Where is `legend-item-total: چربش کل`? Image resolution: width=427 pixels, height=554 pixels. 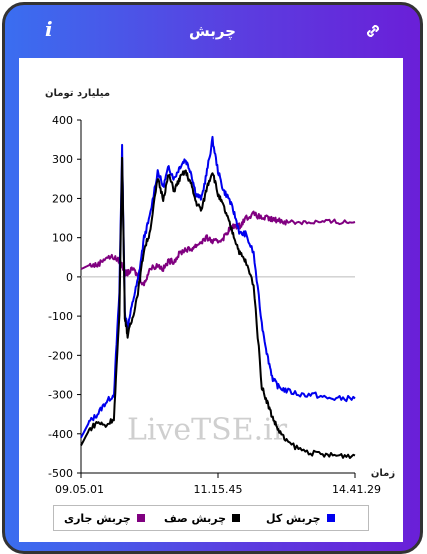 legend-item-total: چربش کل is located at coordinates (300, 518).